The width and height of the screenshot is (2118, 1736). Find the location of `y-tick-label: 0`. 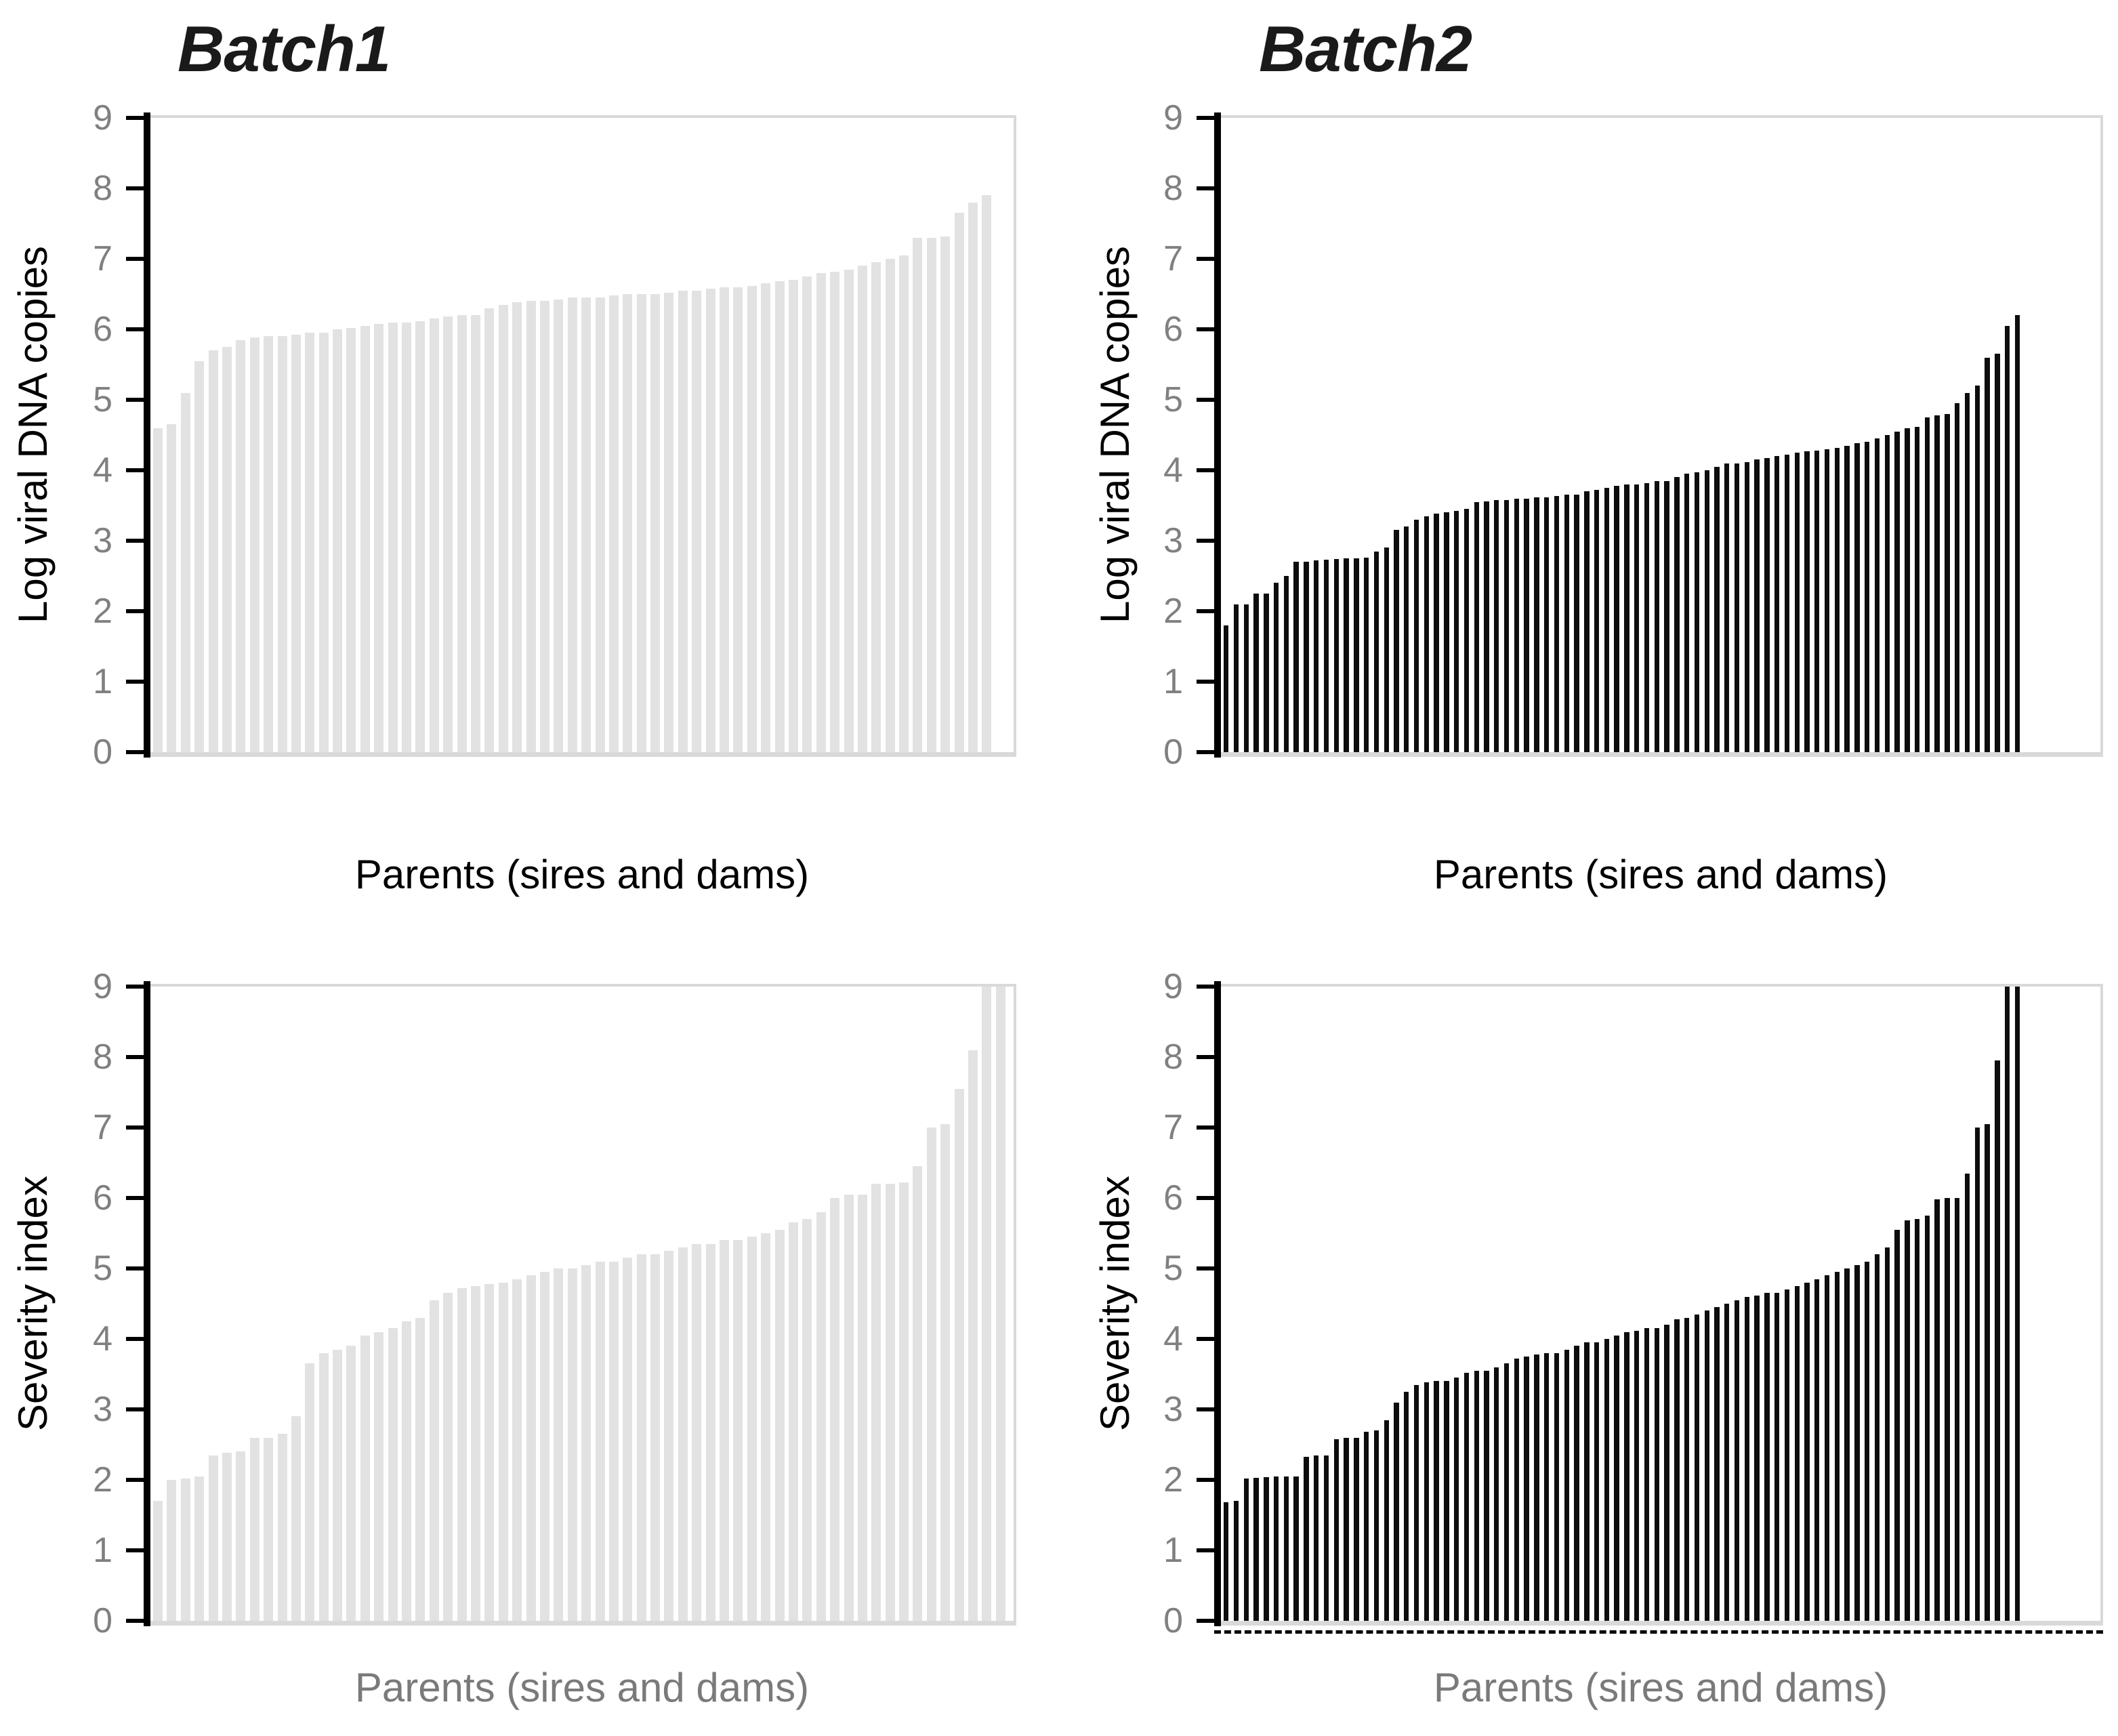

y-tick-label: 0 is located at coordinates (102, 752).